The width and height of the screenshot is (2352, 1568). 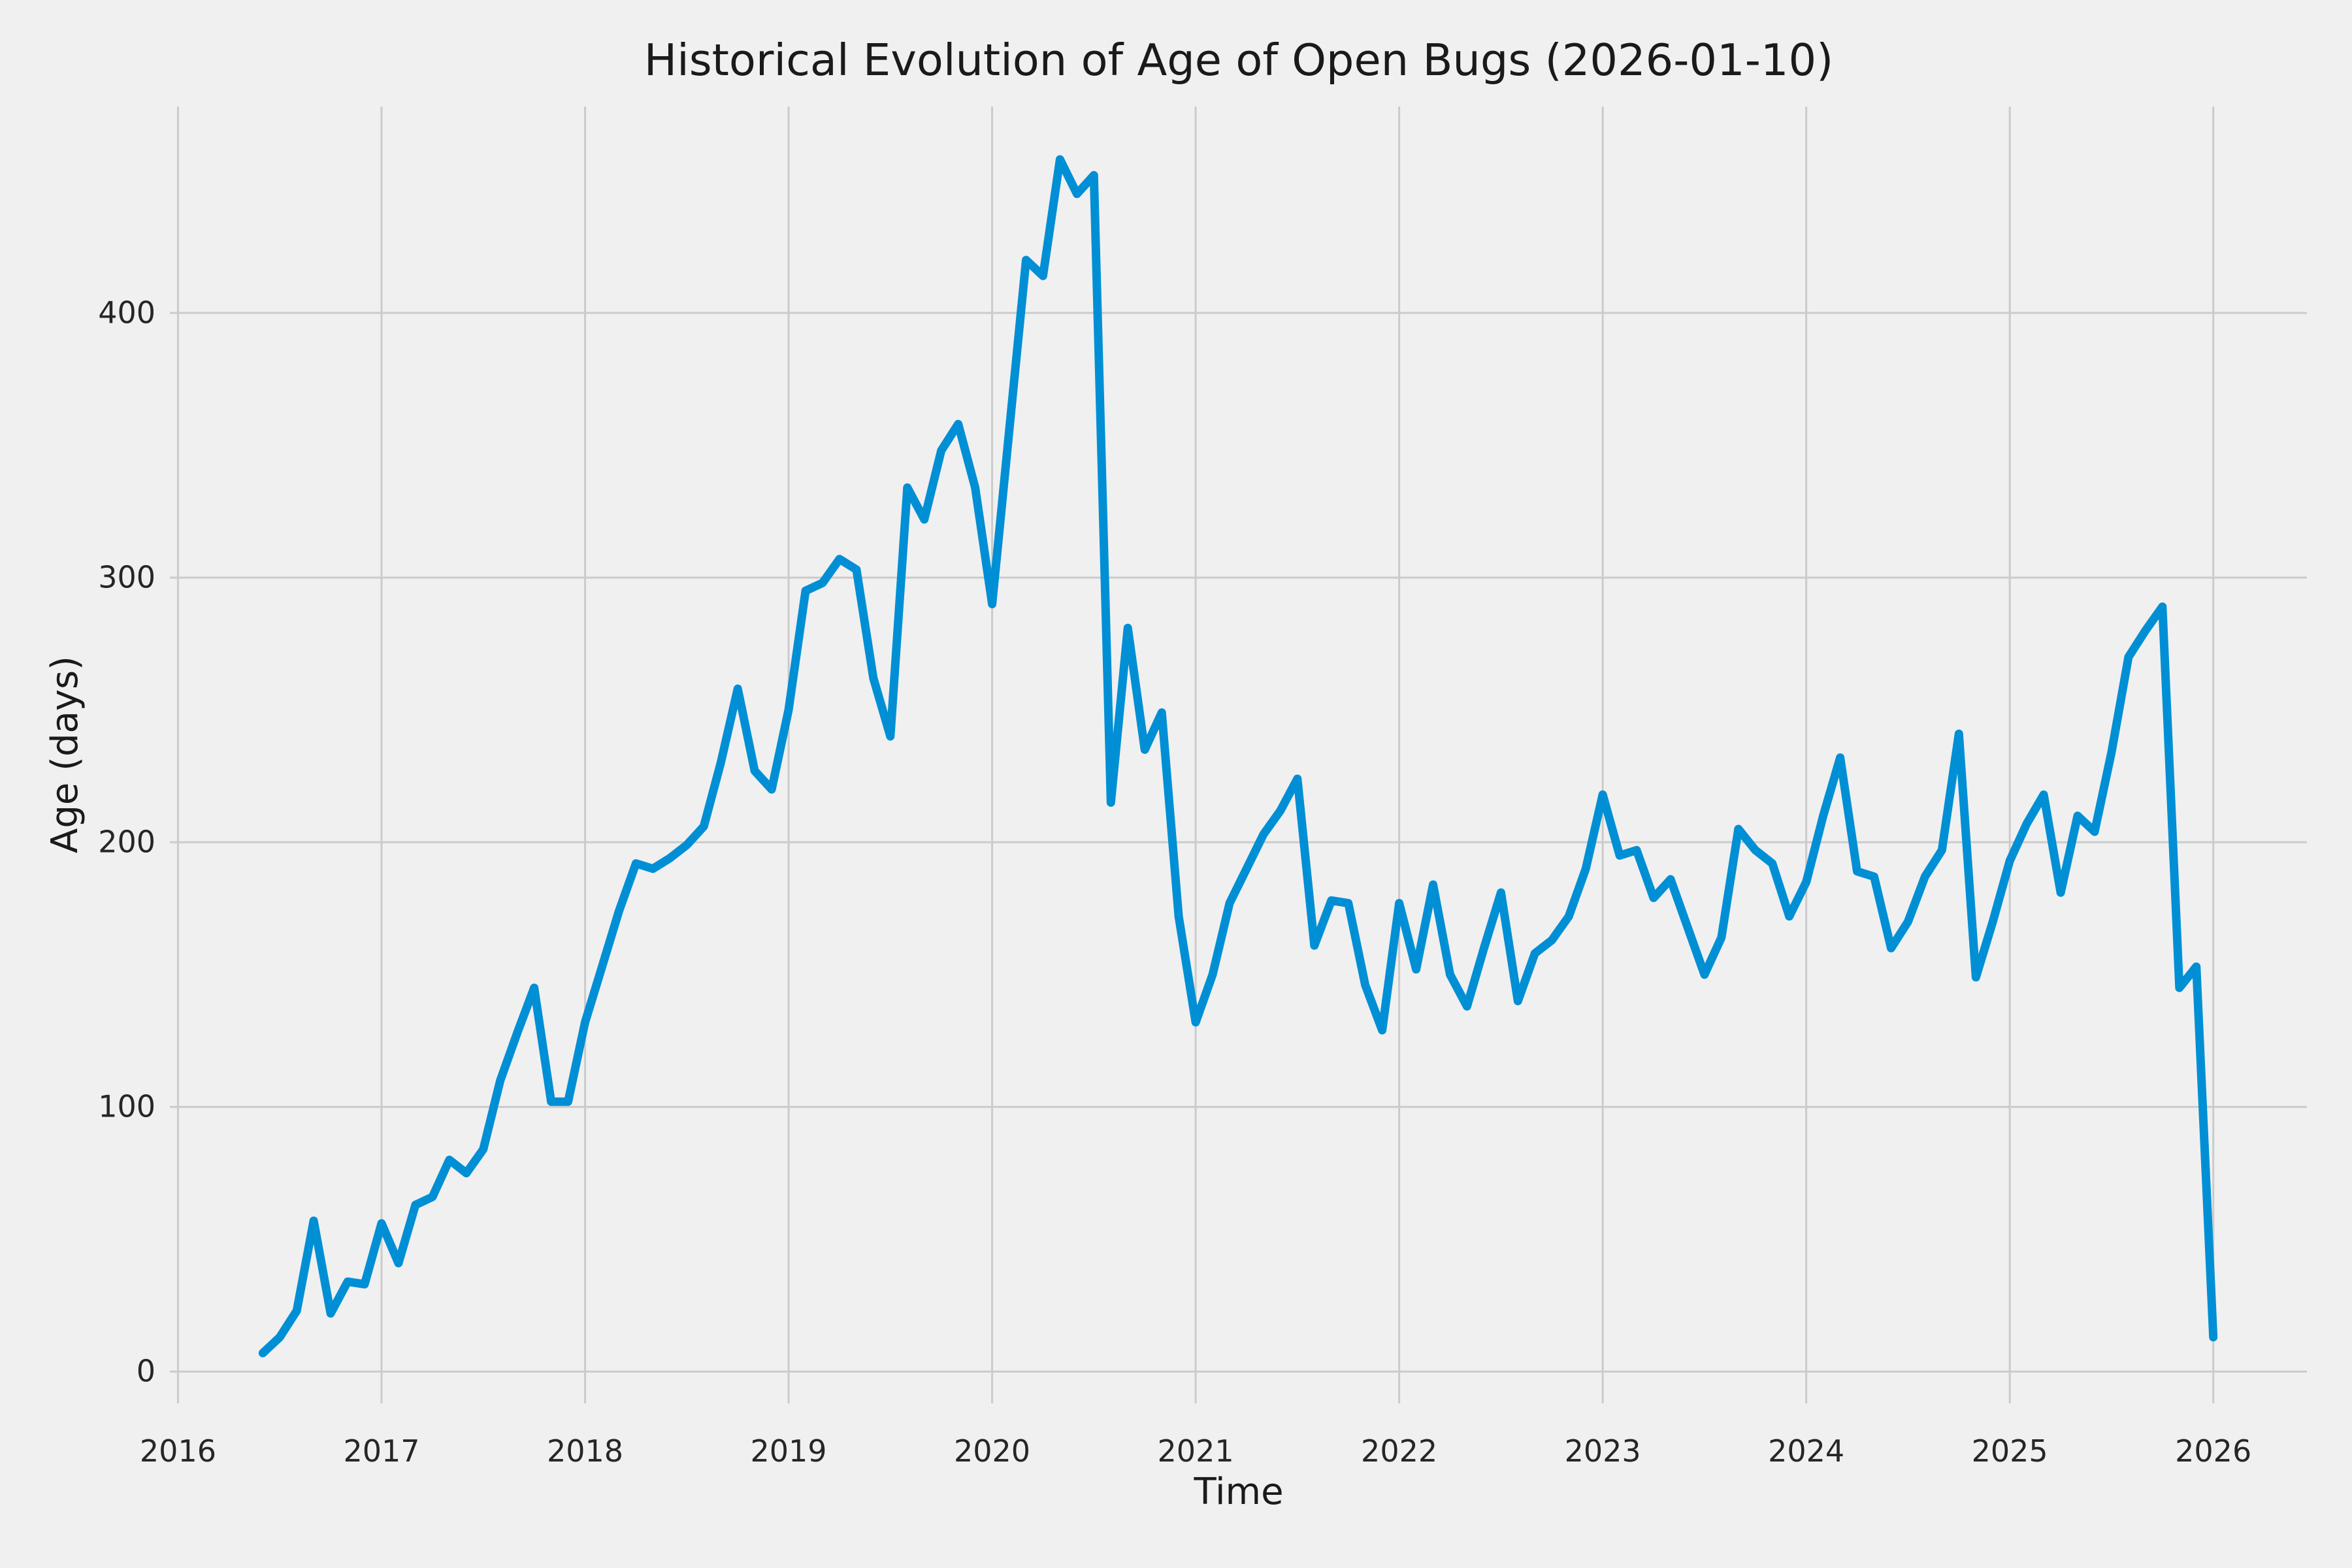 What do you see at coordinates (1806, 1451) in the screenshot?
I see `x-tick-label: 2024` at bounding box center [1806, 1451].